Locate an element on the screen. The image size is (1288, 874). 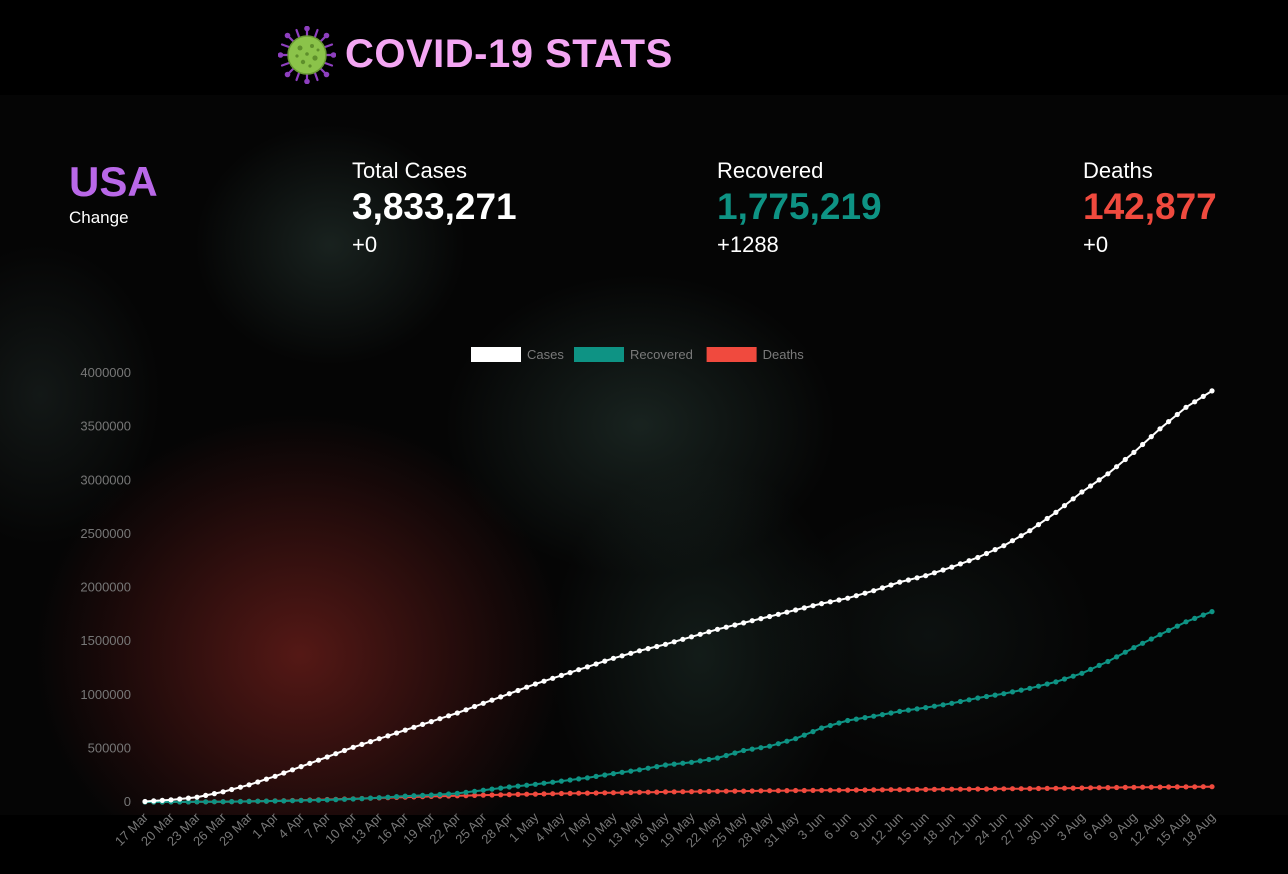
deaths-value: 142,877 is located at coordinates (1150, 206).